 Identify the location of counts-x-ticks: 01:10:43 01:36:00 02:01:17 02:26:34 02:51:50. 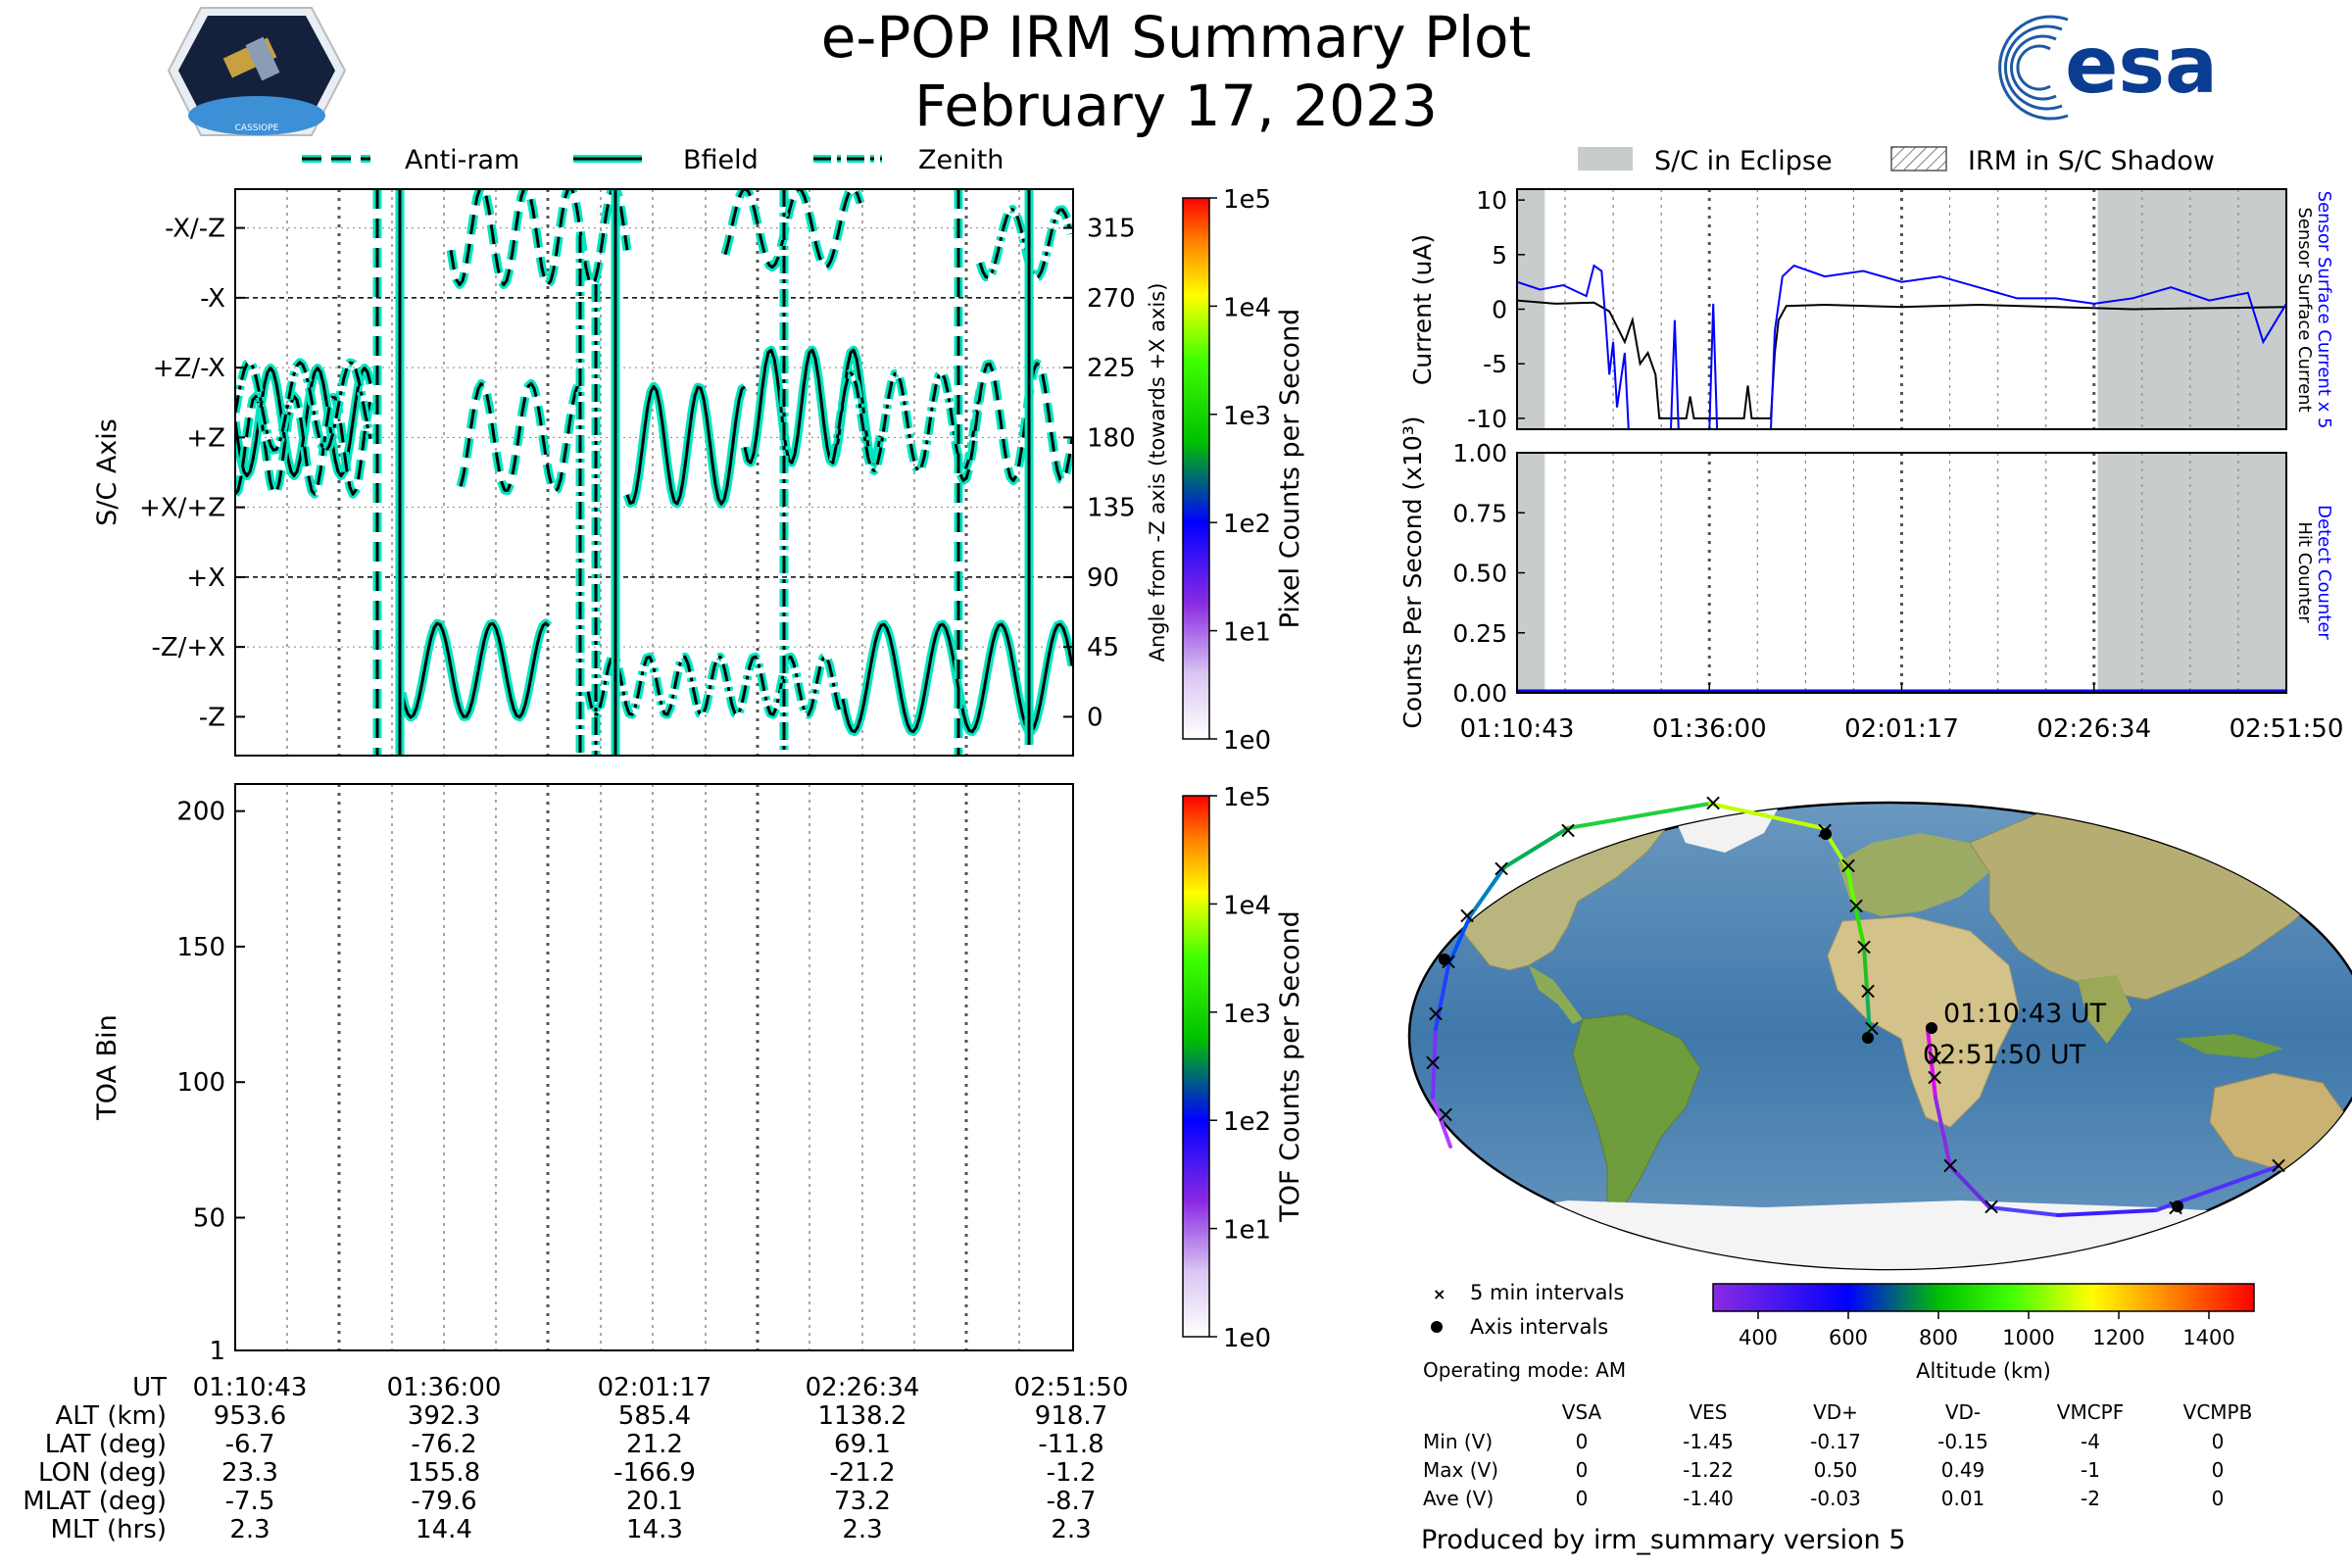
(1902, 713).